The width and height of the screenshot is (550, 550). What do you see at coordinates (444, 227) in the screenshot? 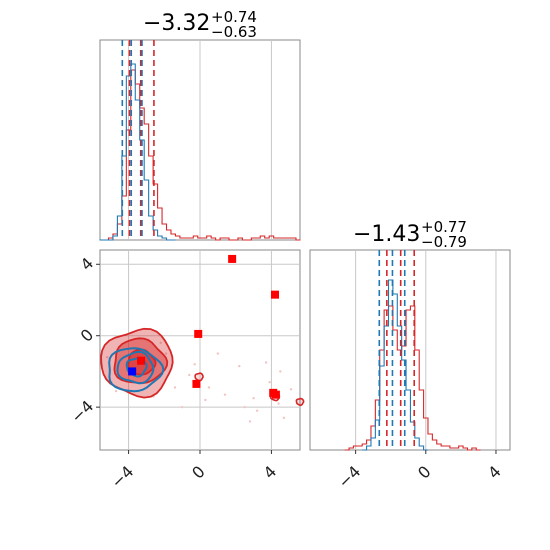
I see `title-right-plus: +0.77` at bounding box center [444, 227].